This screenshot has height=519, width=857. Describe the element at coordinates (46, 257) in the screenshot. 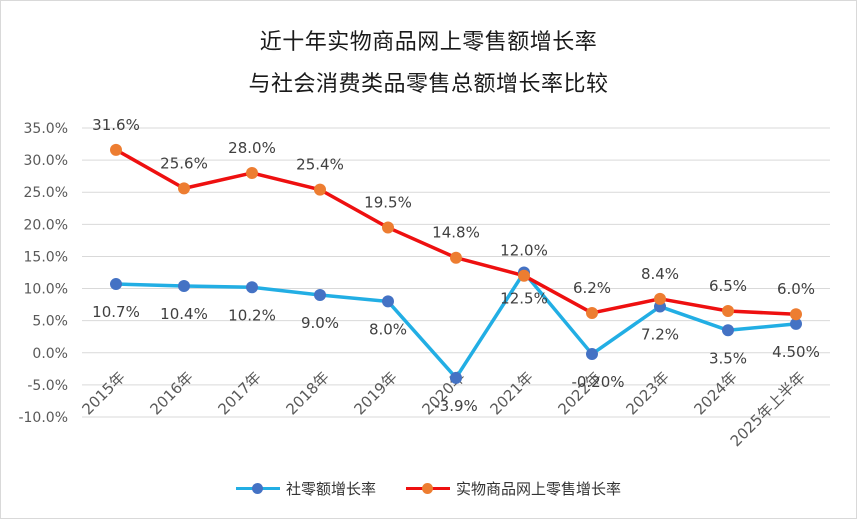

I see `y-tick-label: 15.0%` at that location.